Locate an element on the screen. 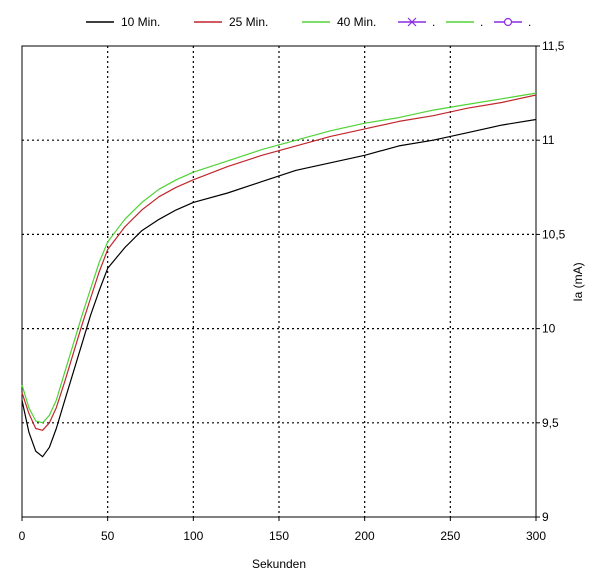  y-tick-label: 10,5 is located at coordinates (554, 234).